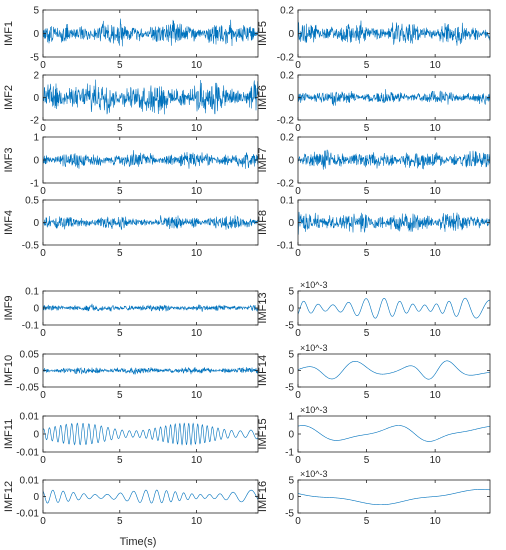  Describe the element at coordinates (394, 223) in the screenshot. I see `series-line-imf8` at that location.